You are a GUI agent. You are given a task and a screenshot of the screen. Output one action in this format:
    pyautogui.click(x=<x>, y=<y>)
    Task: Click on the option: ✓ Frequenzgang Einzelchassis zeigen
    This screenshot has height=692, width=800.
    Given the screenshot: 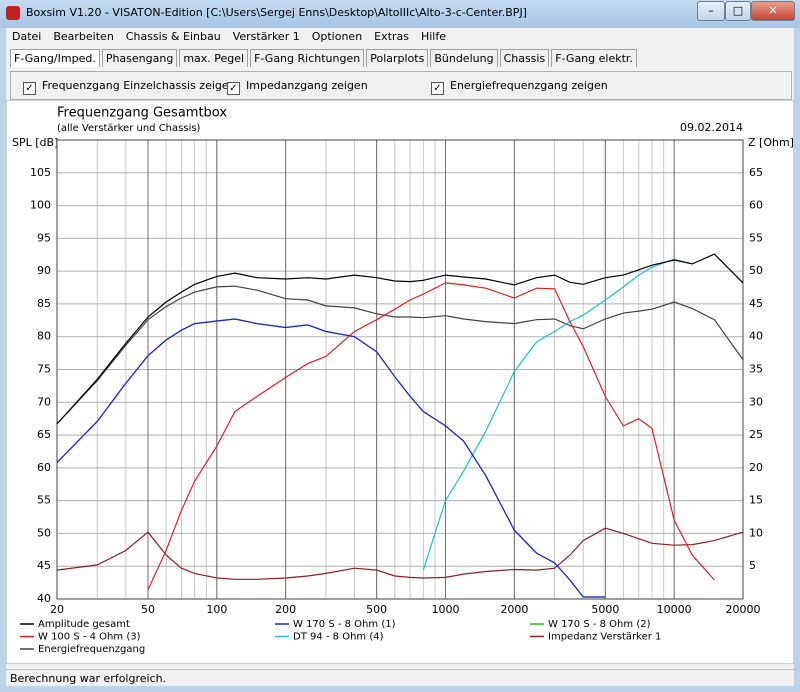 What is the action you would take?
    pyautogui.click(x=129, y=87)
    